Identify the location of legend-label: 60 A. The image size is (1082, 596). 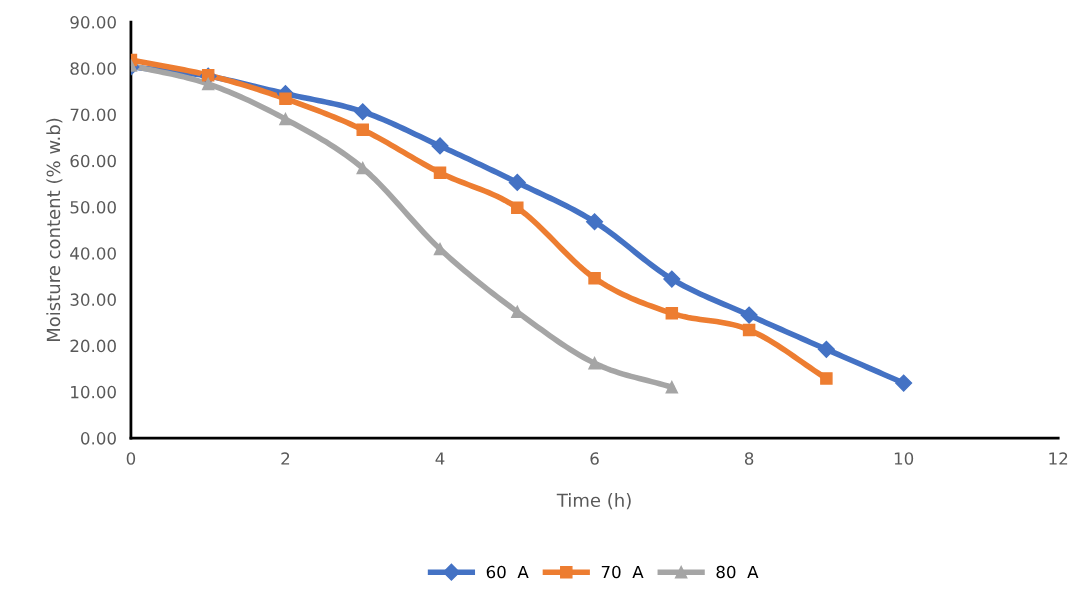
(507, 572).